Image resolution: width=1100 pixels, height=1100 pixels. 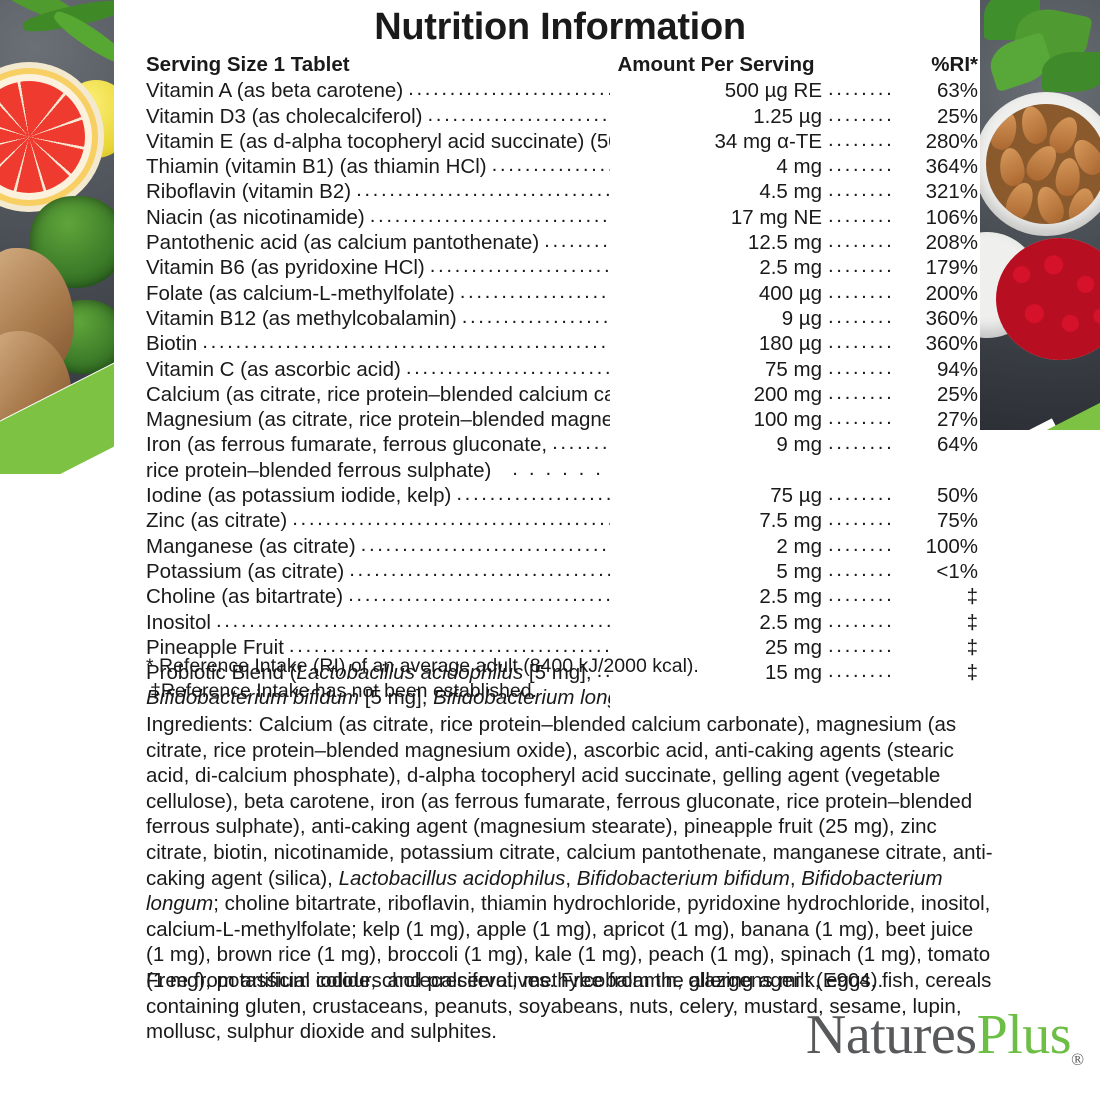 I want to click on nutrient-amount: 75 mg, so click(x=793, y=369).